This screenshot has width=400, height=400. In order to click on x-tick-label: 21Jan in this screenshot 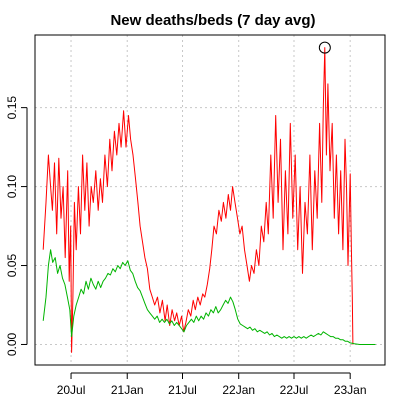, I will do `click(127, 390)`.